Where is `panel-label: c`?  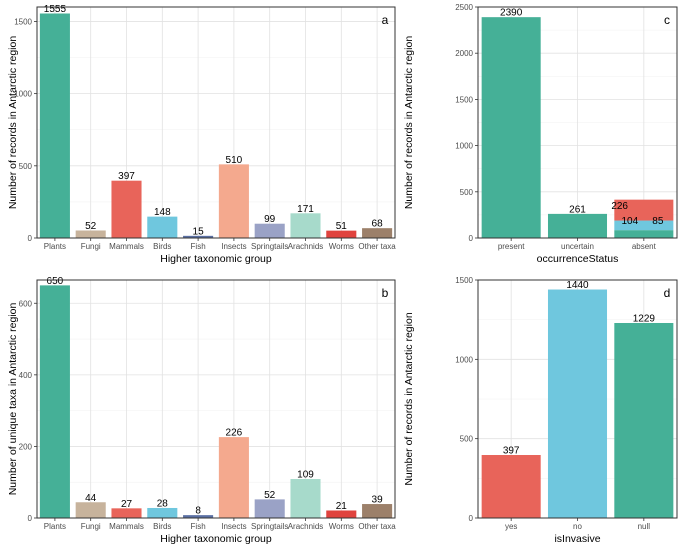 panel-label: c is located at coordinates (667, 20).